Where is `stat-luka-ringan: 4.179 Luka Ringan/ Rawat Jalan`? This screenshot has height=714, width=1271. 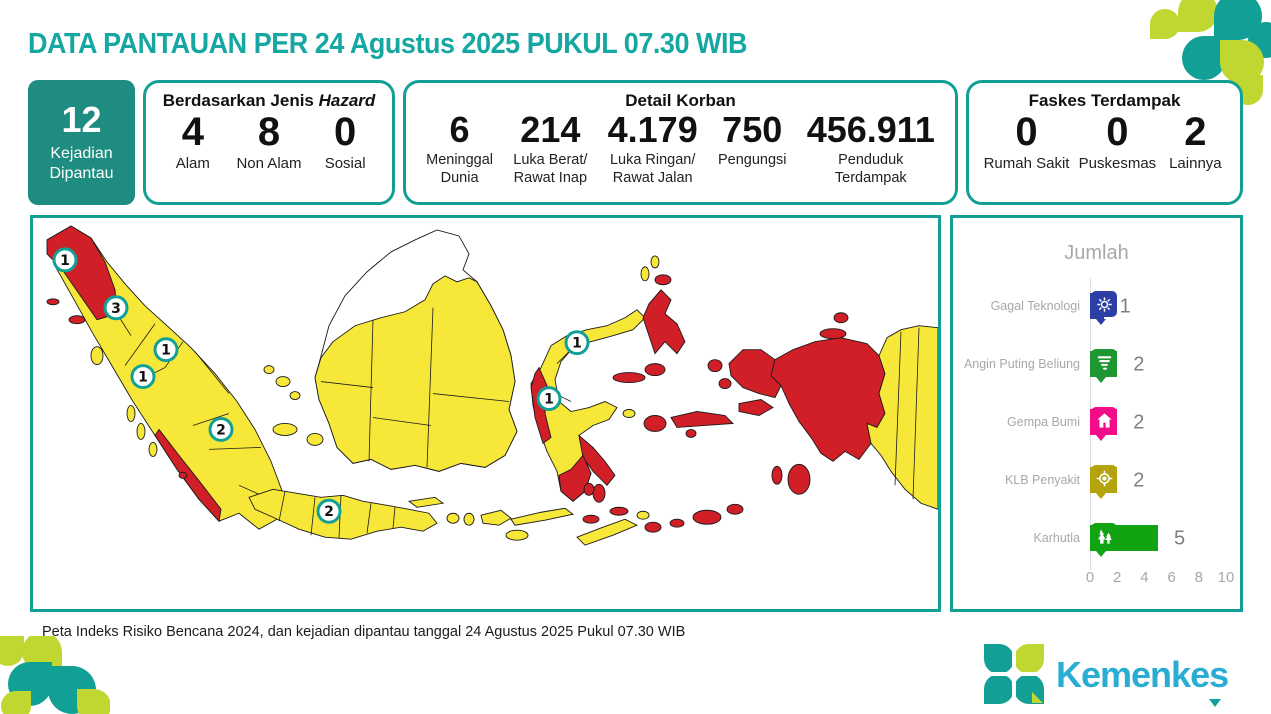 stat-luka-ringan: 4.179 Luka Ringan/ Rawat Jalan is located at coordinates (652, 147).